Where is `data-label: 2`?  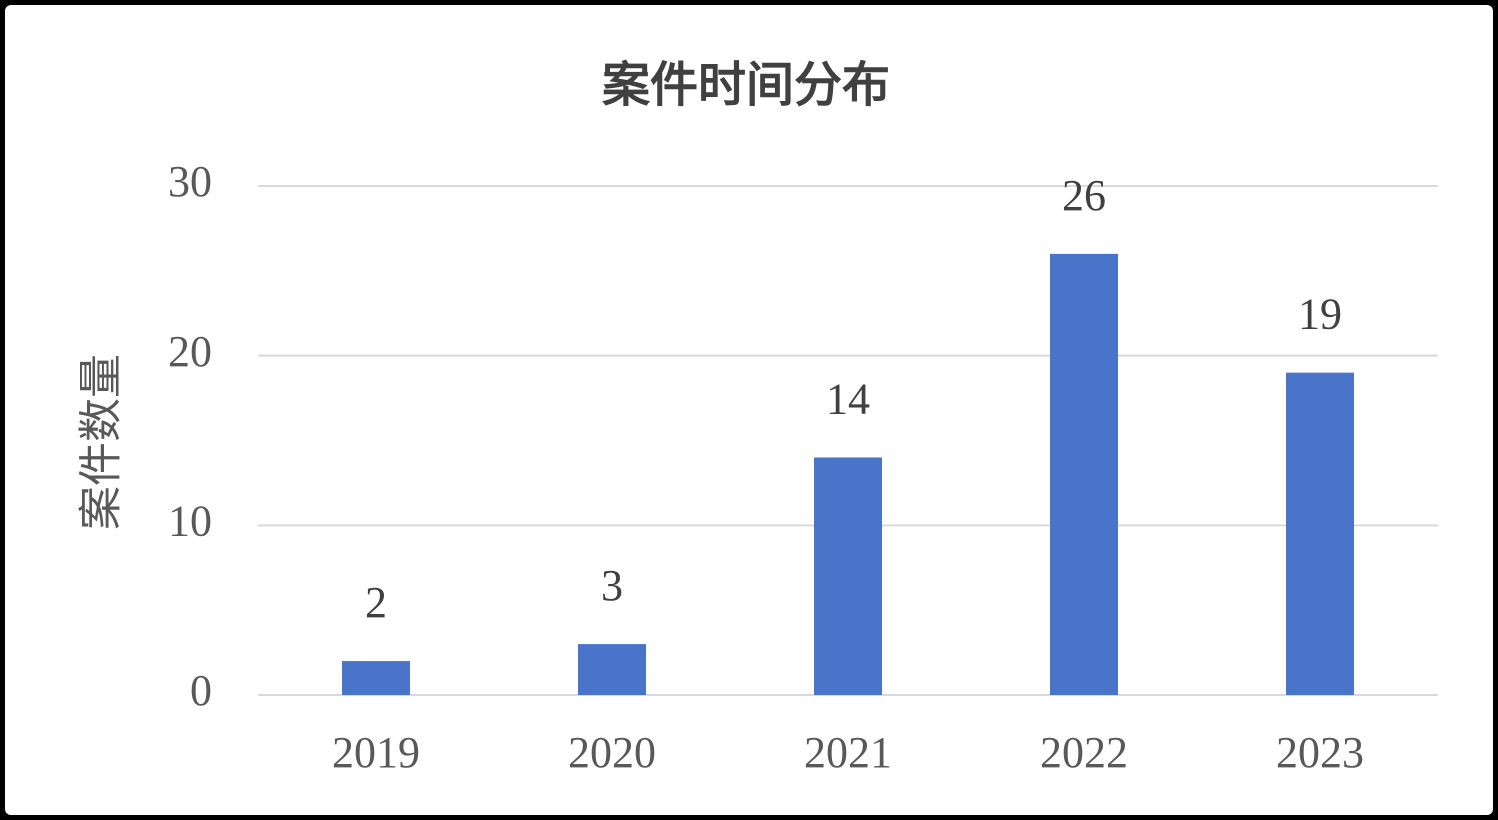
data-label: 2 is located at coordinates (376, 602).